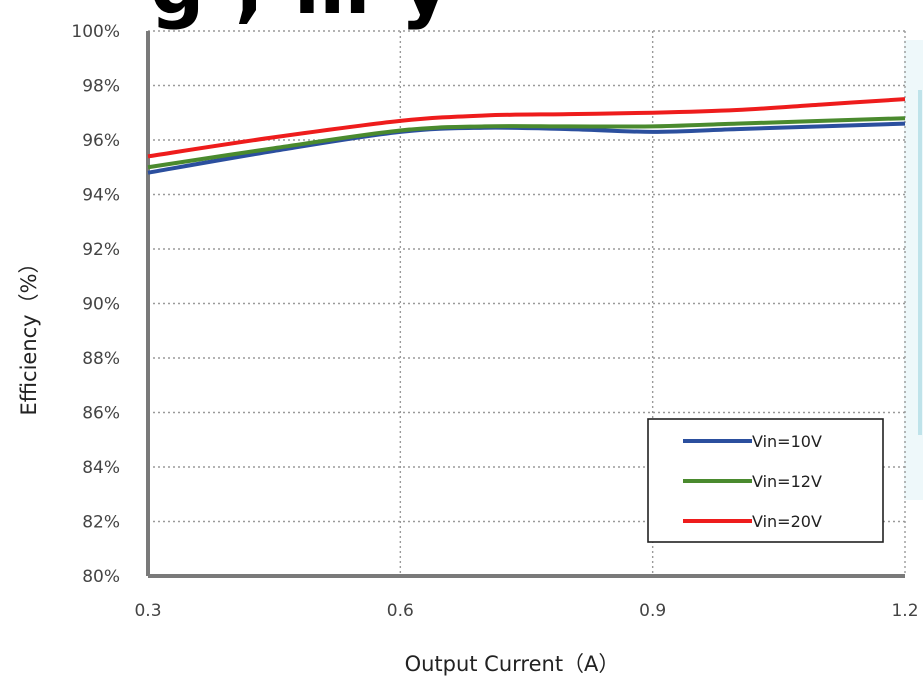  What do you see at coordinates (101, 414) in the screenshot?
I see `y-tick-label: 86%` at bounding box center [101, 414].